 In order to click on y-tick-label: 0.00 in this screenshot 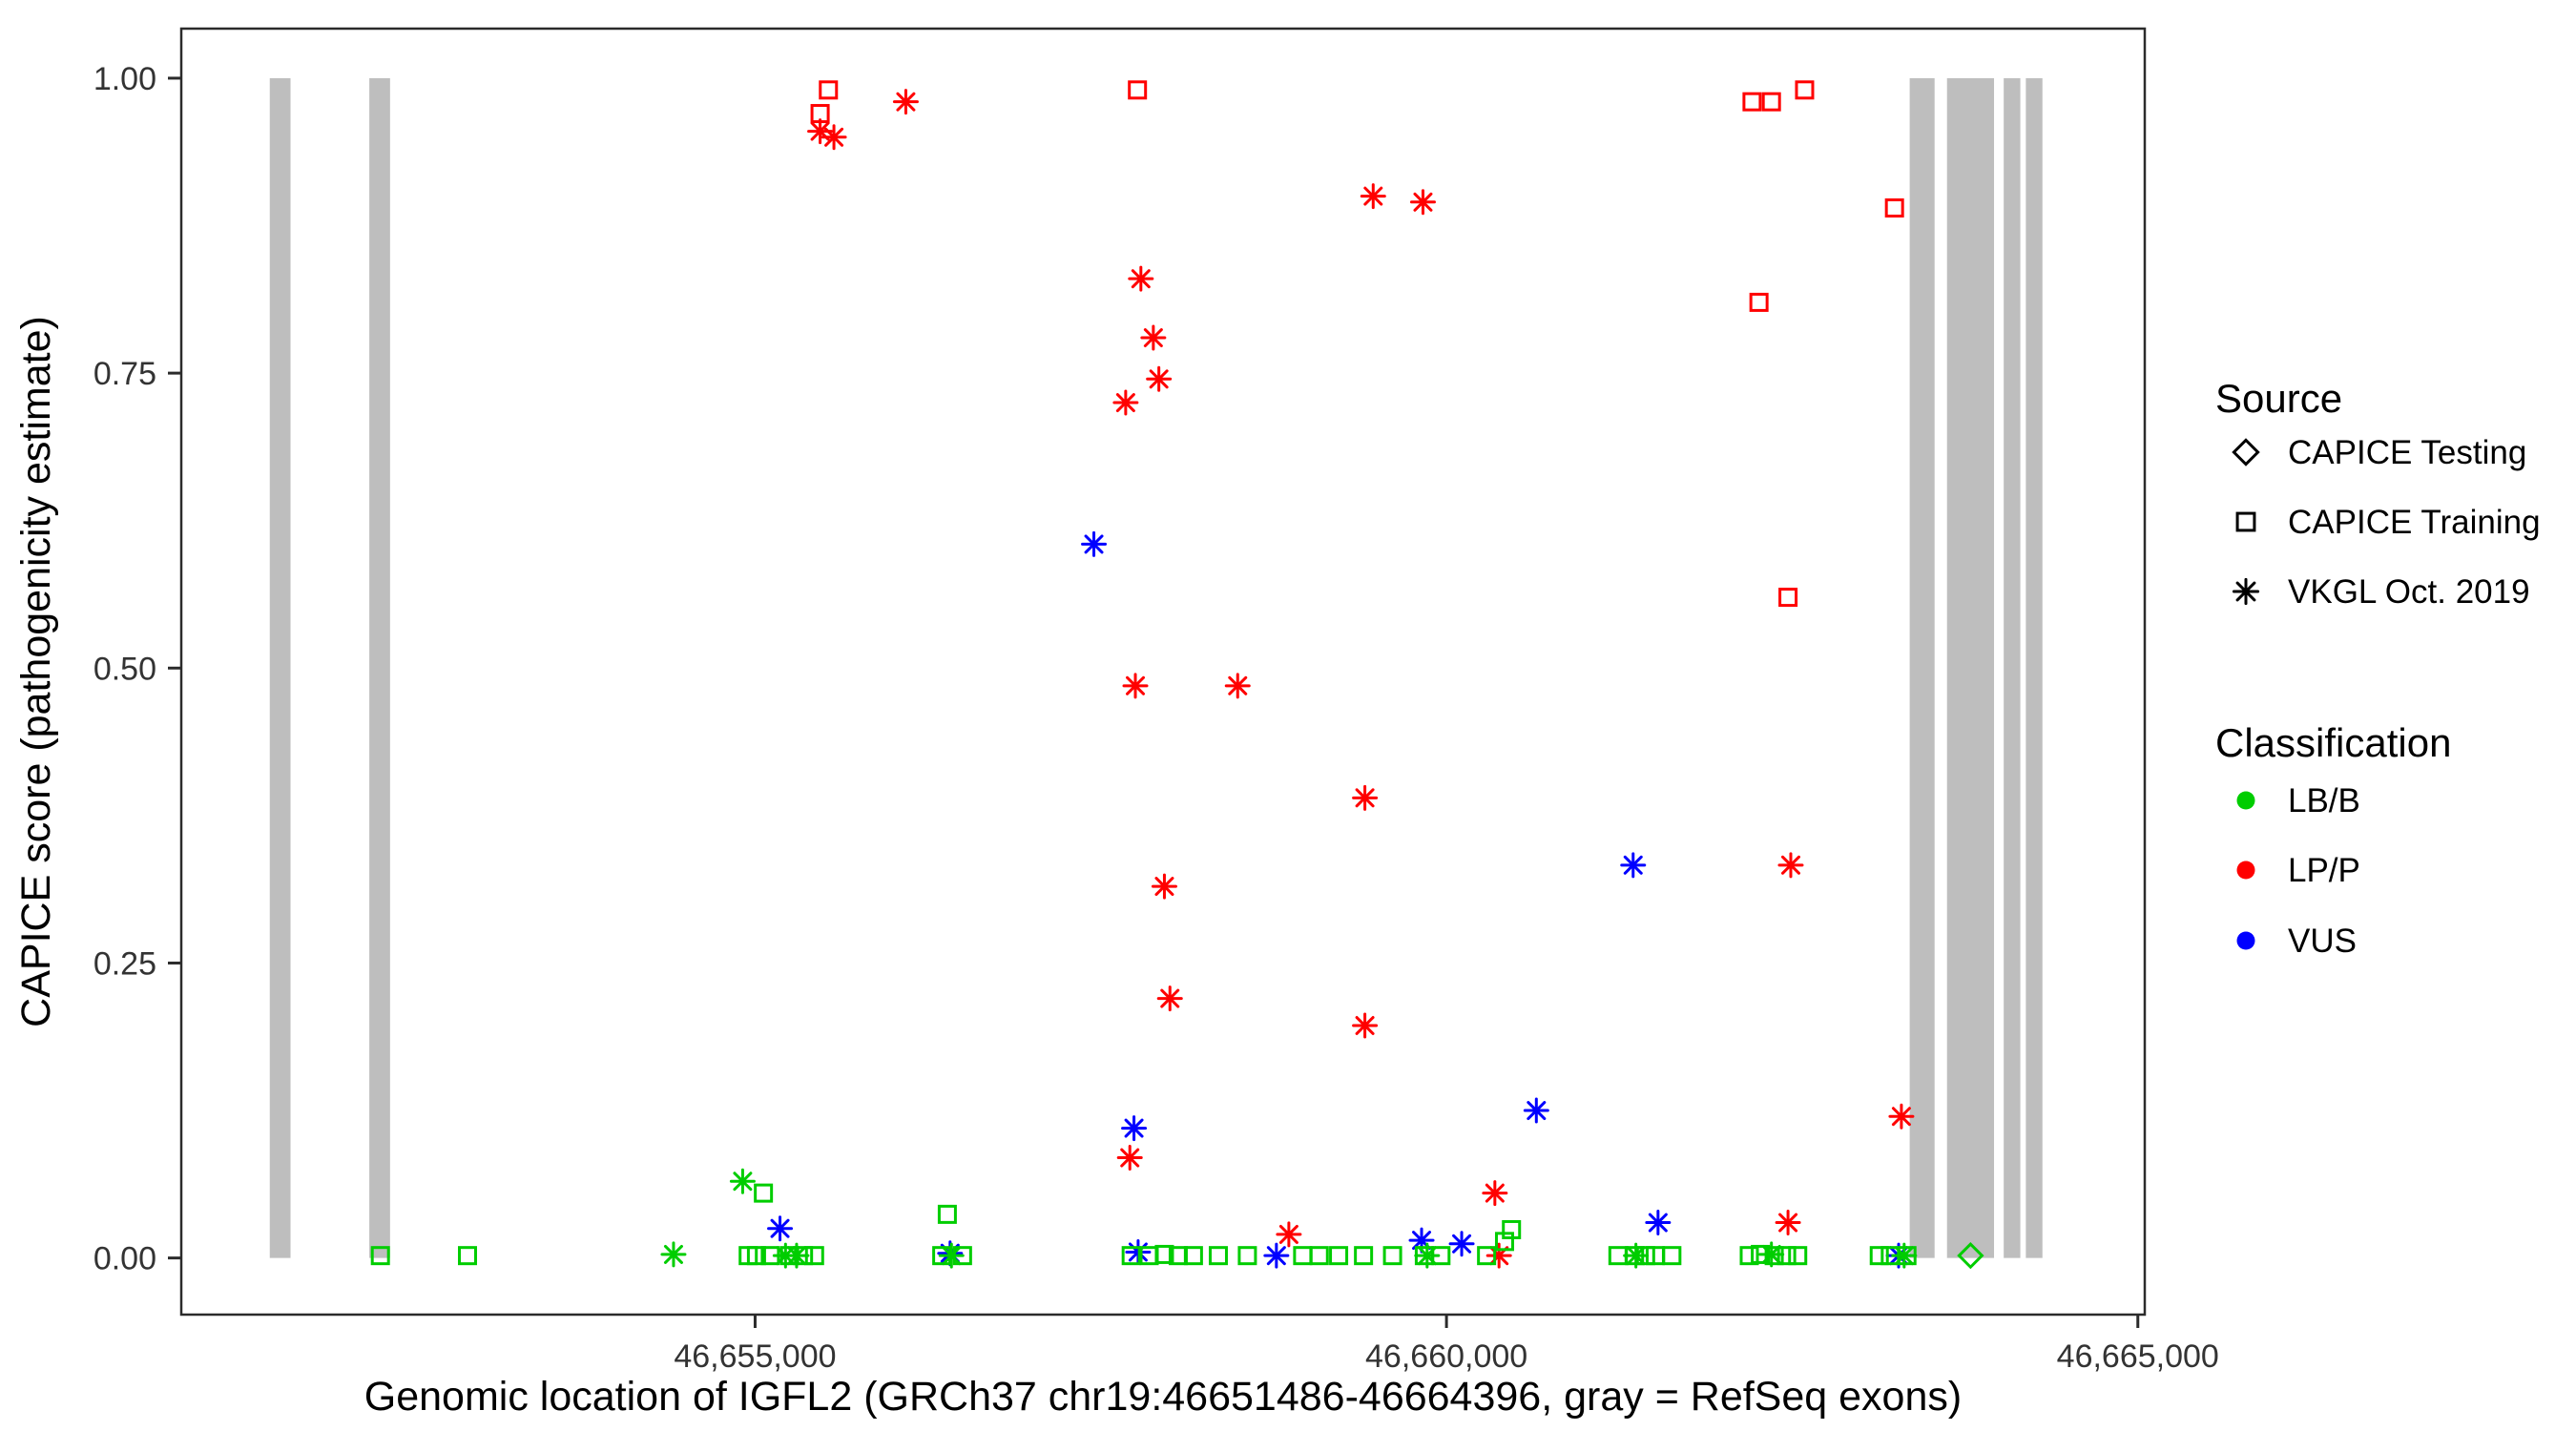, I will do `click(124, 1259)`.